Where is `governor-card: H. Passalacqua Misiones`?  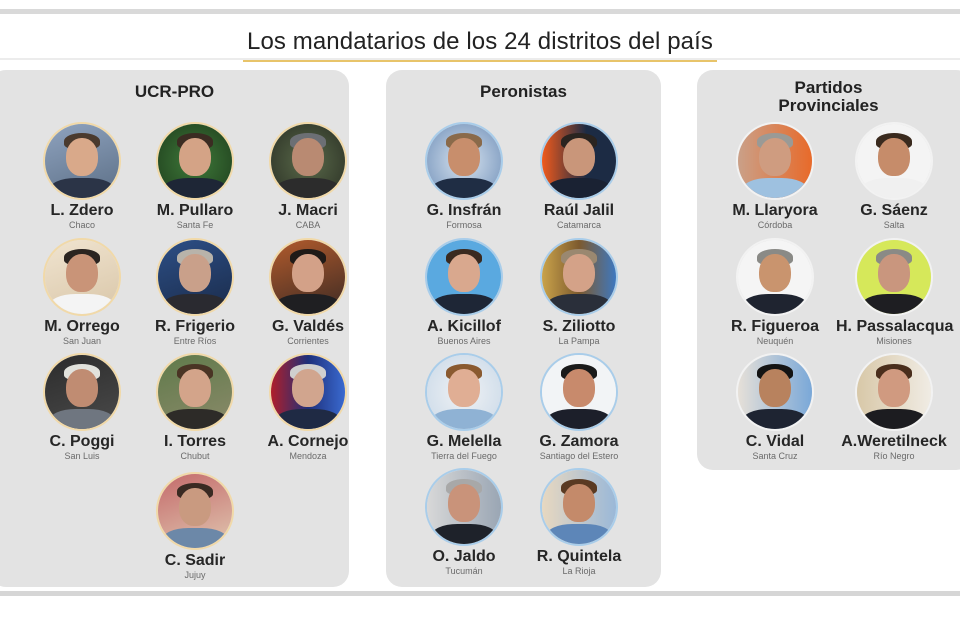 governor-card: H. Passalacqua Misiones is located at coordinates (895, 292).